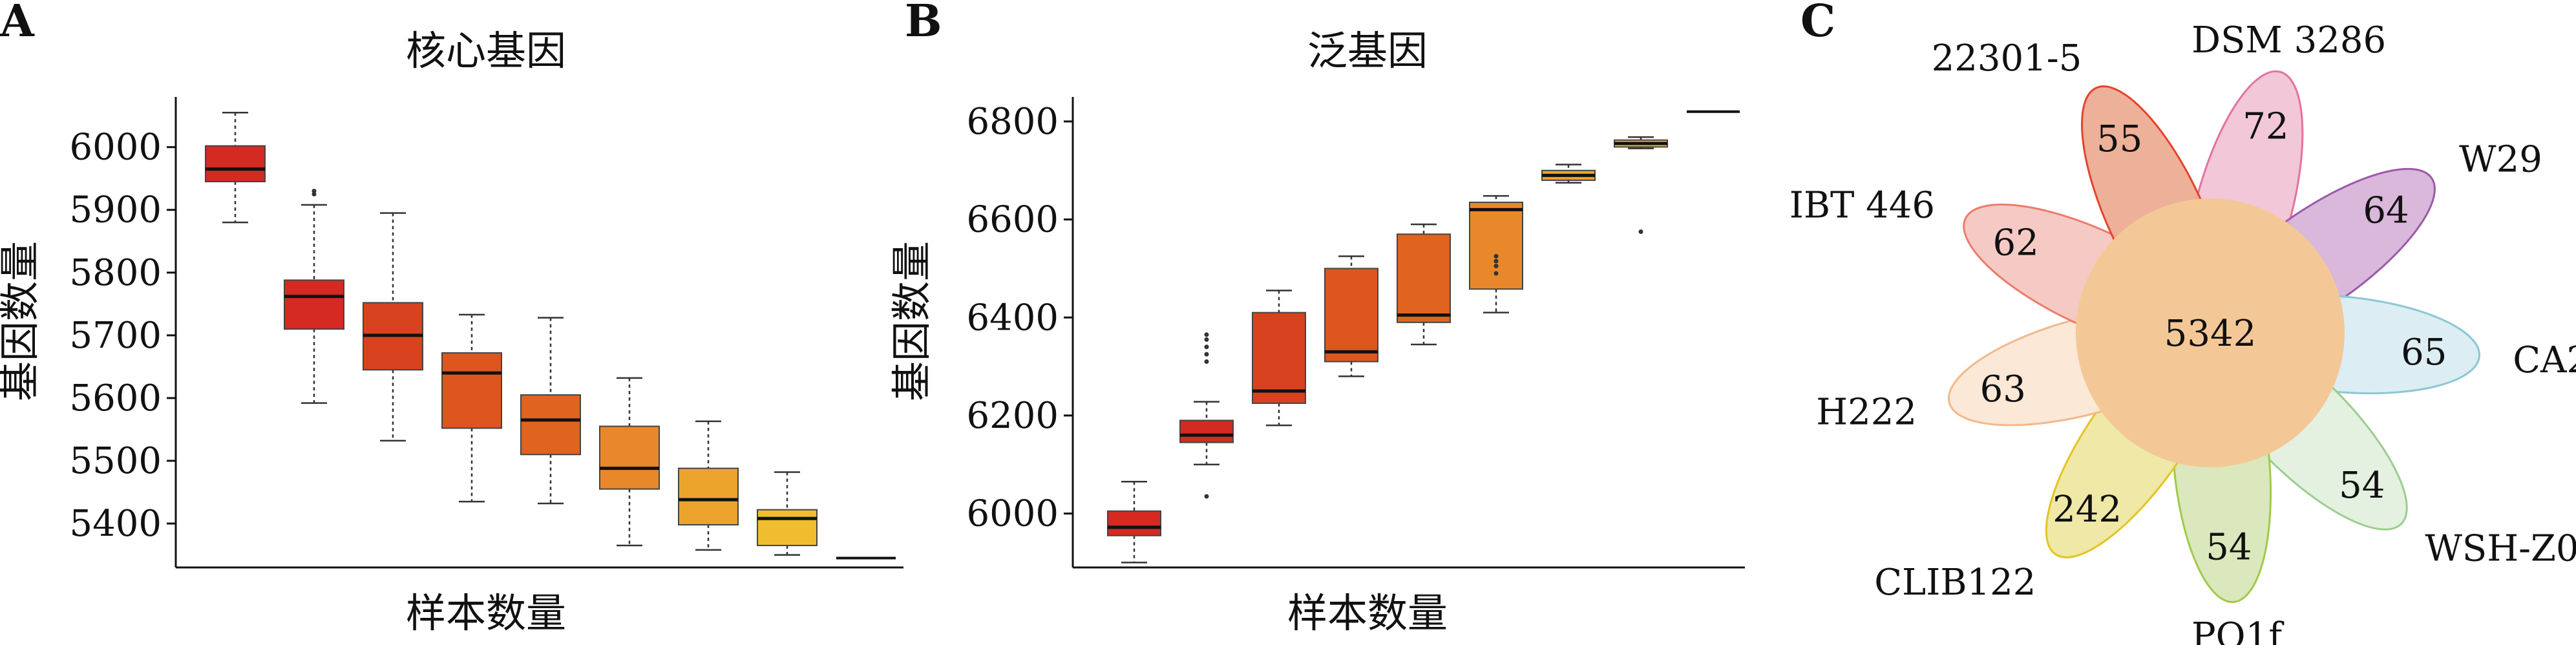 The image size is (2576, 645). Describe the element at coordinates (923, 23) in the screenshot. I see `panel-b-letter: B` at that location.